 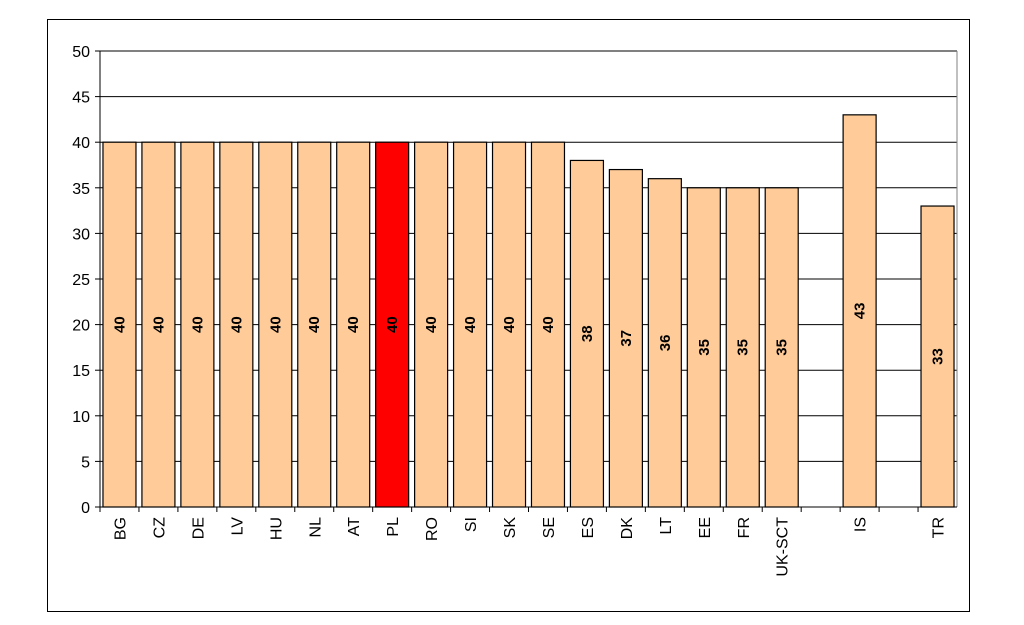 I want to click on x-tick-label: SK, so click(x=510, y=528).